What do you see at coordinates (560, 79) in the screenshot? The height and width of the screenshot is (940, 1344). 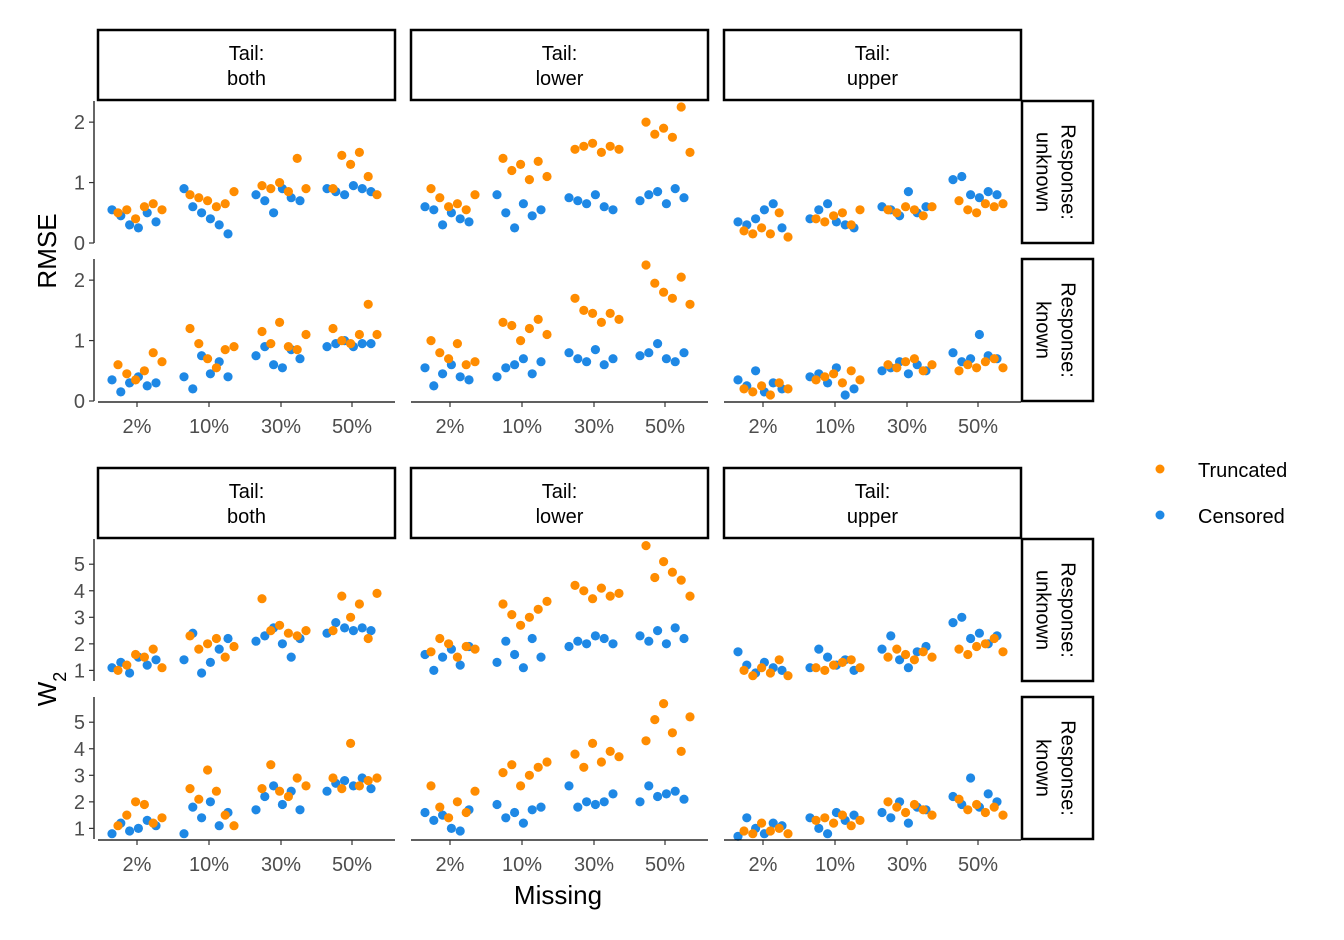 I see `strip-line-2: lower` at bounding box center [560, 79].